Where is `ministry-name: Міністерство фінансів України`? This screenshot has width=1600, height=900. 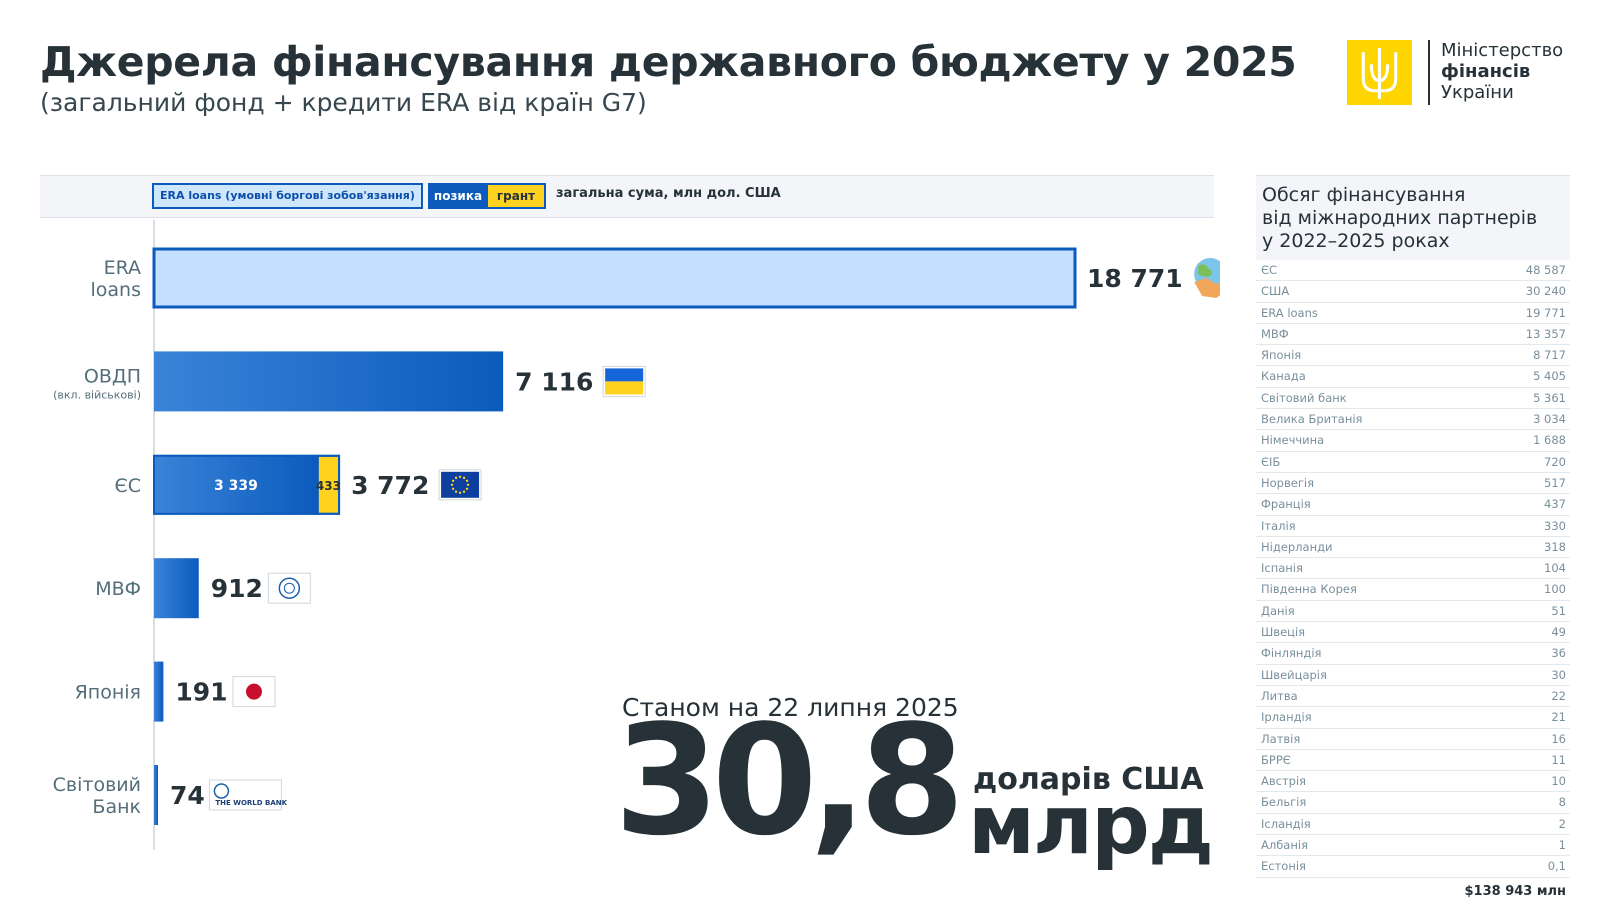 ministry-name: Міністерство фінансів України is located at coordinates (1502, 71).